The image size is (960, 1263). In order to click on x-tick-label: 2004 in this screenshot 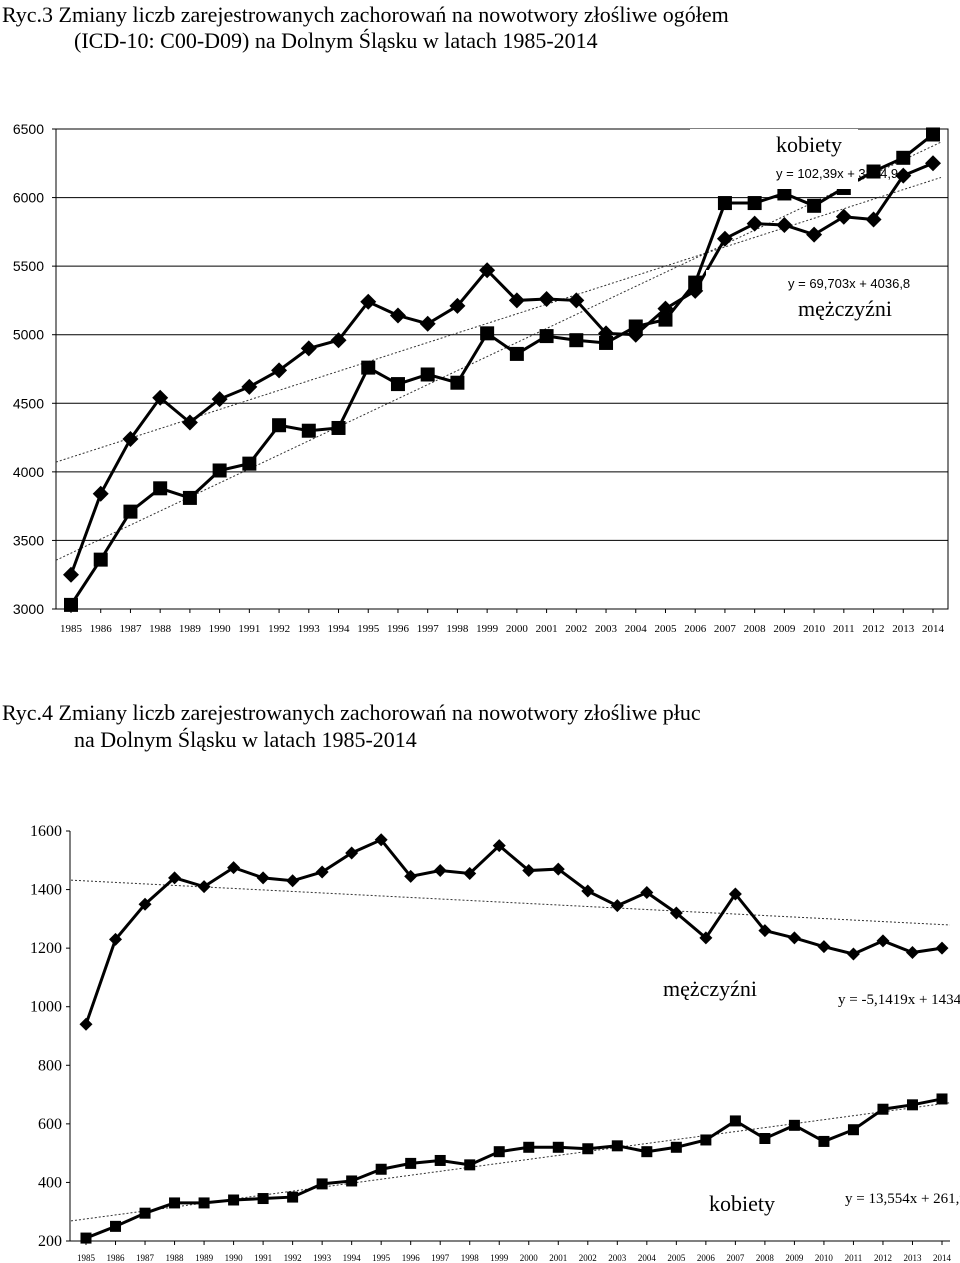, I will do `click(647, 1258)`.